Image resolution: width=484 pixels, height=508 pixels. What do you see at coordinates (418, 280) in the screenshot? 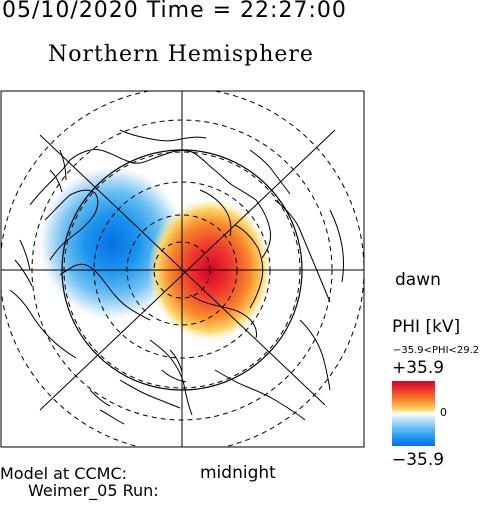
I see `dawn-label: dawn` at bounding box center [418, 280].